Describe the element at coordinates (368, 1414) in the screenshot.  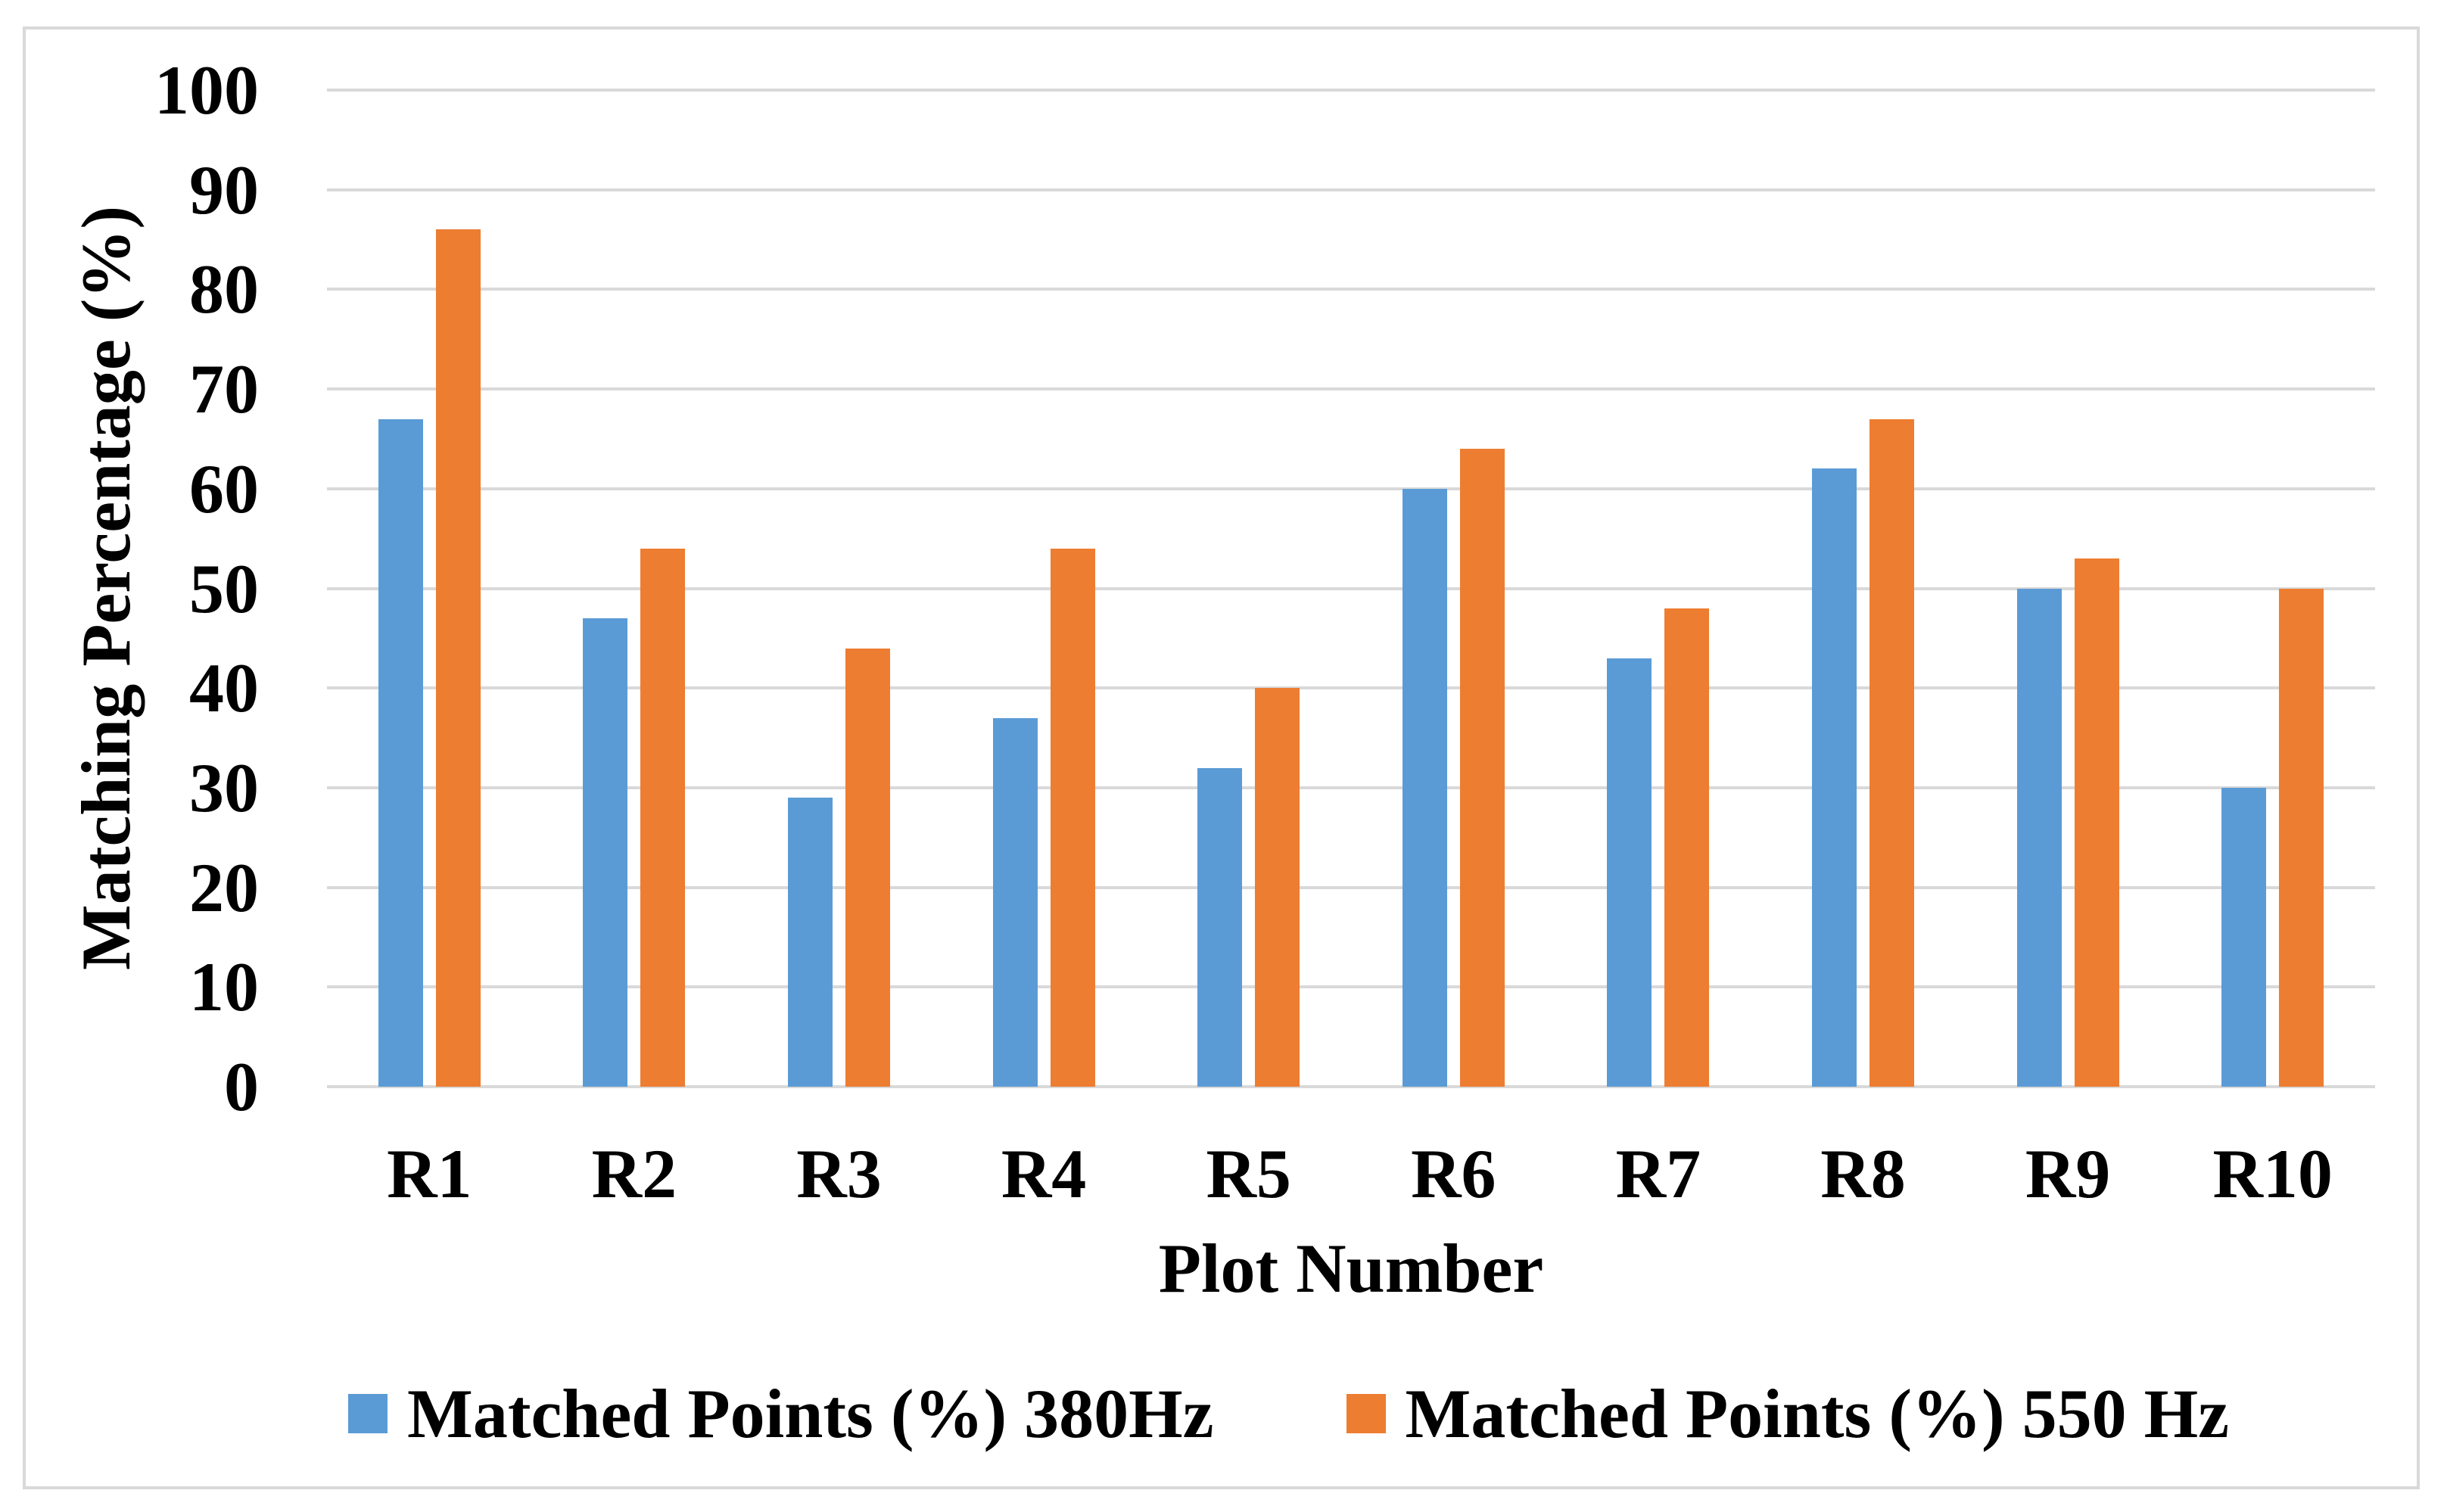
I see `legend-swatch-380hz-icon` at that location.